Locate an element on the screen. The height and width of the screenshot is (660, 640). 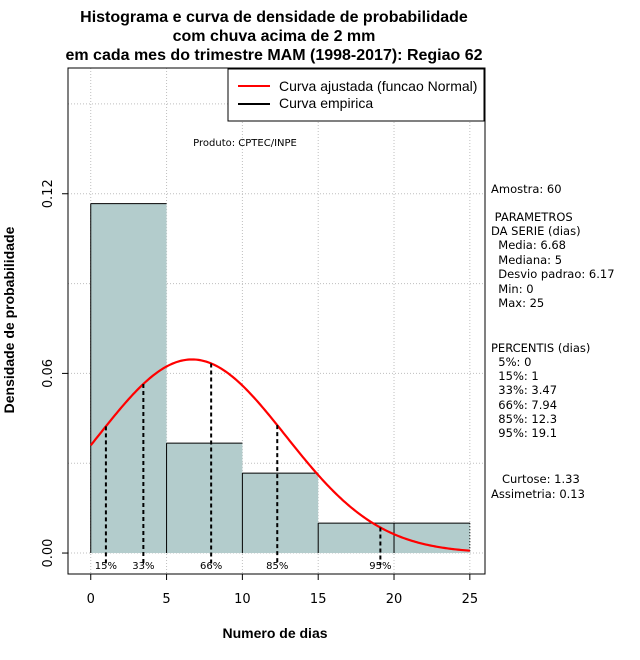
stats-percentis-header: PERCENTIS (dias) is located at coordinates (540, 348).